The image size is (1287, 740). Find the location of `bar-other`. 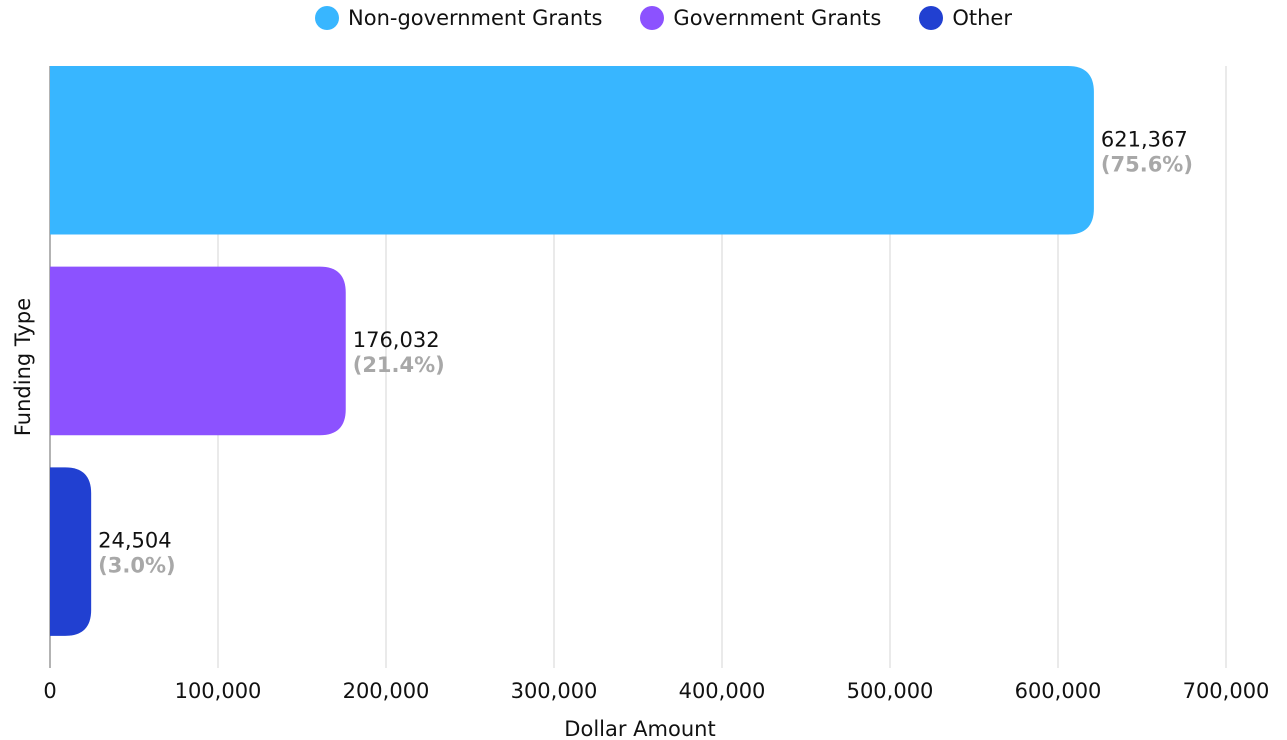

bar-other is located at coordinates (71, 551).